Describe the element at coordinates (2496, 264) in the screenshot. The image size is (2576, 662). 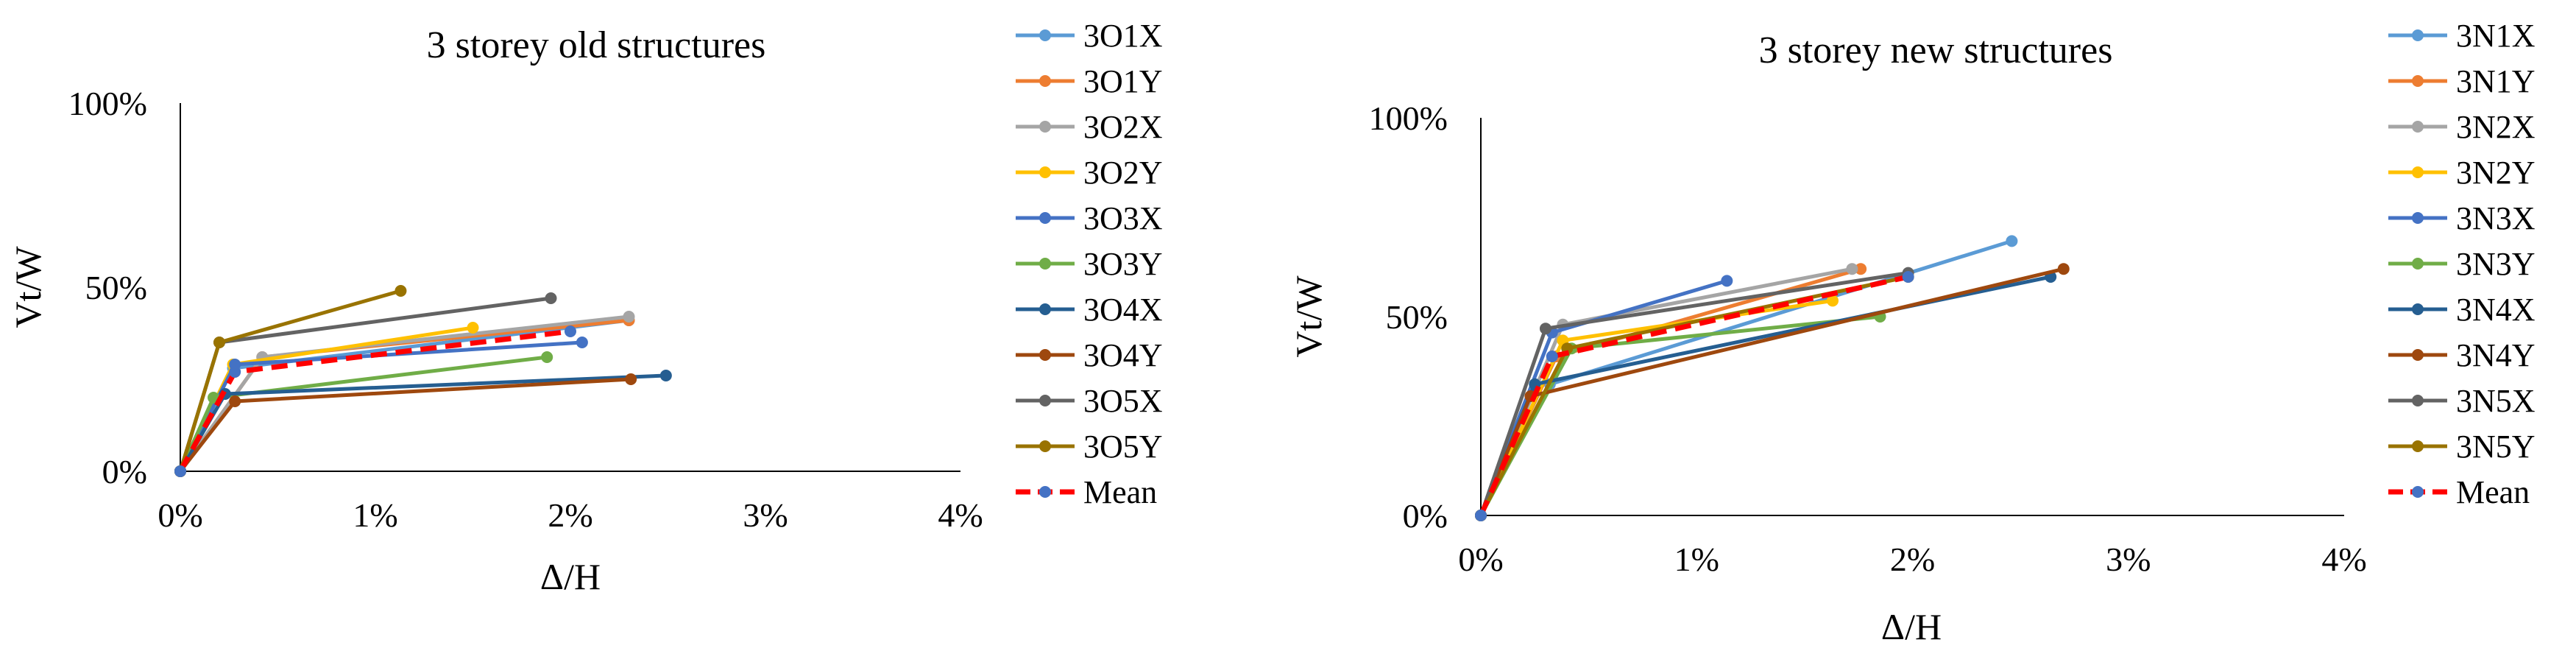
I see `legend-label: 3N3Y` at that location.